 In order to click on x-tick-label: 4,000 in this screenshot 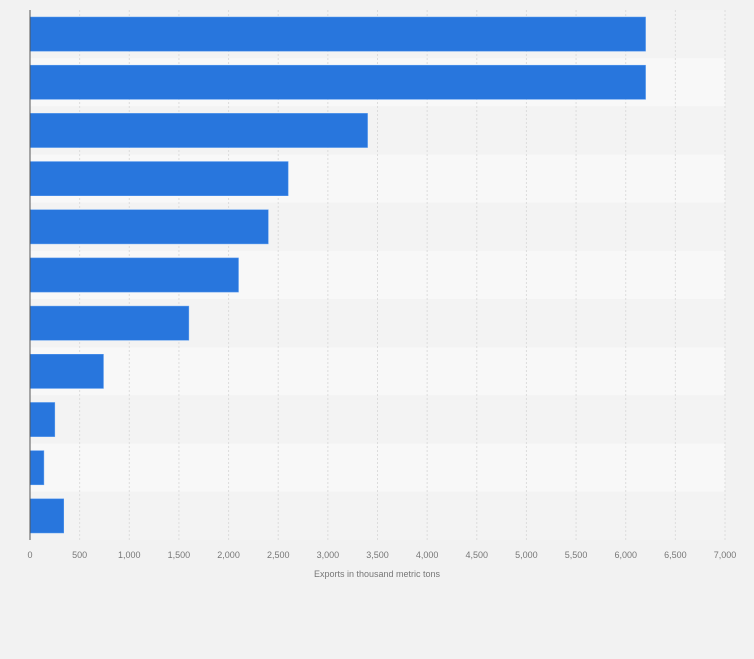, I will do `click(427, 555)`.